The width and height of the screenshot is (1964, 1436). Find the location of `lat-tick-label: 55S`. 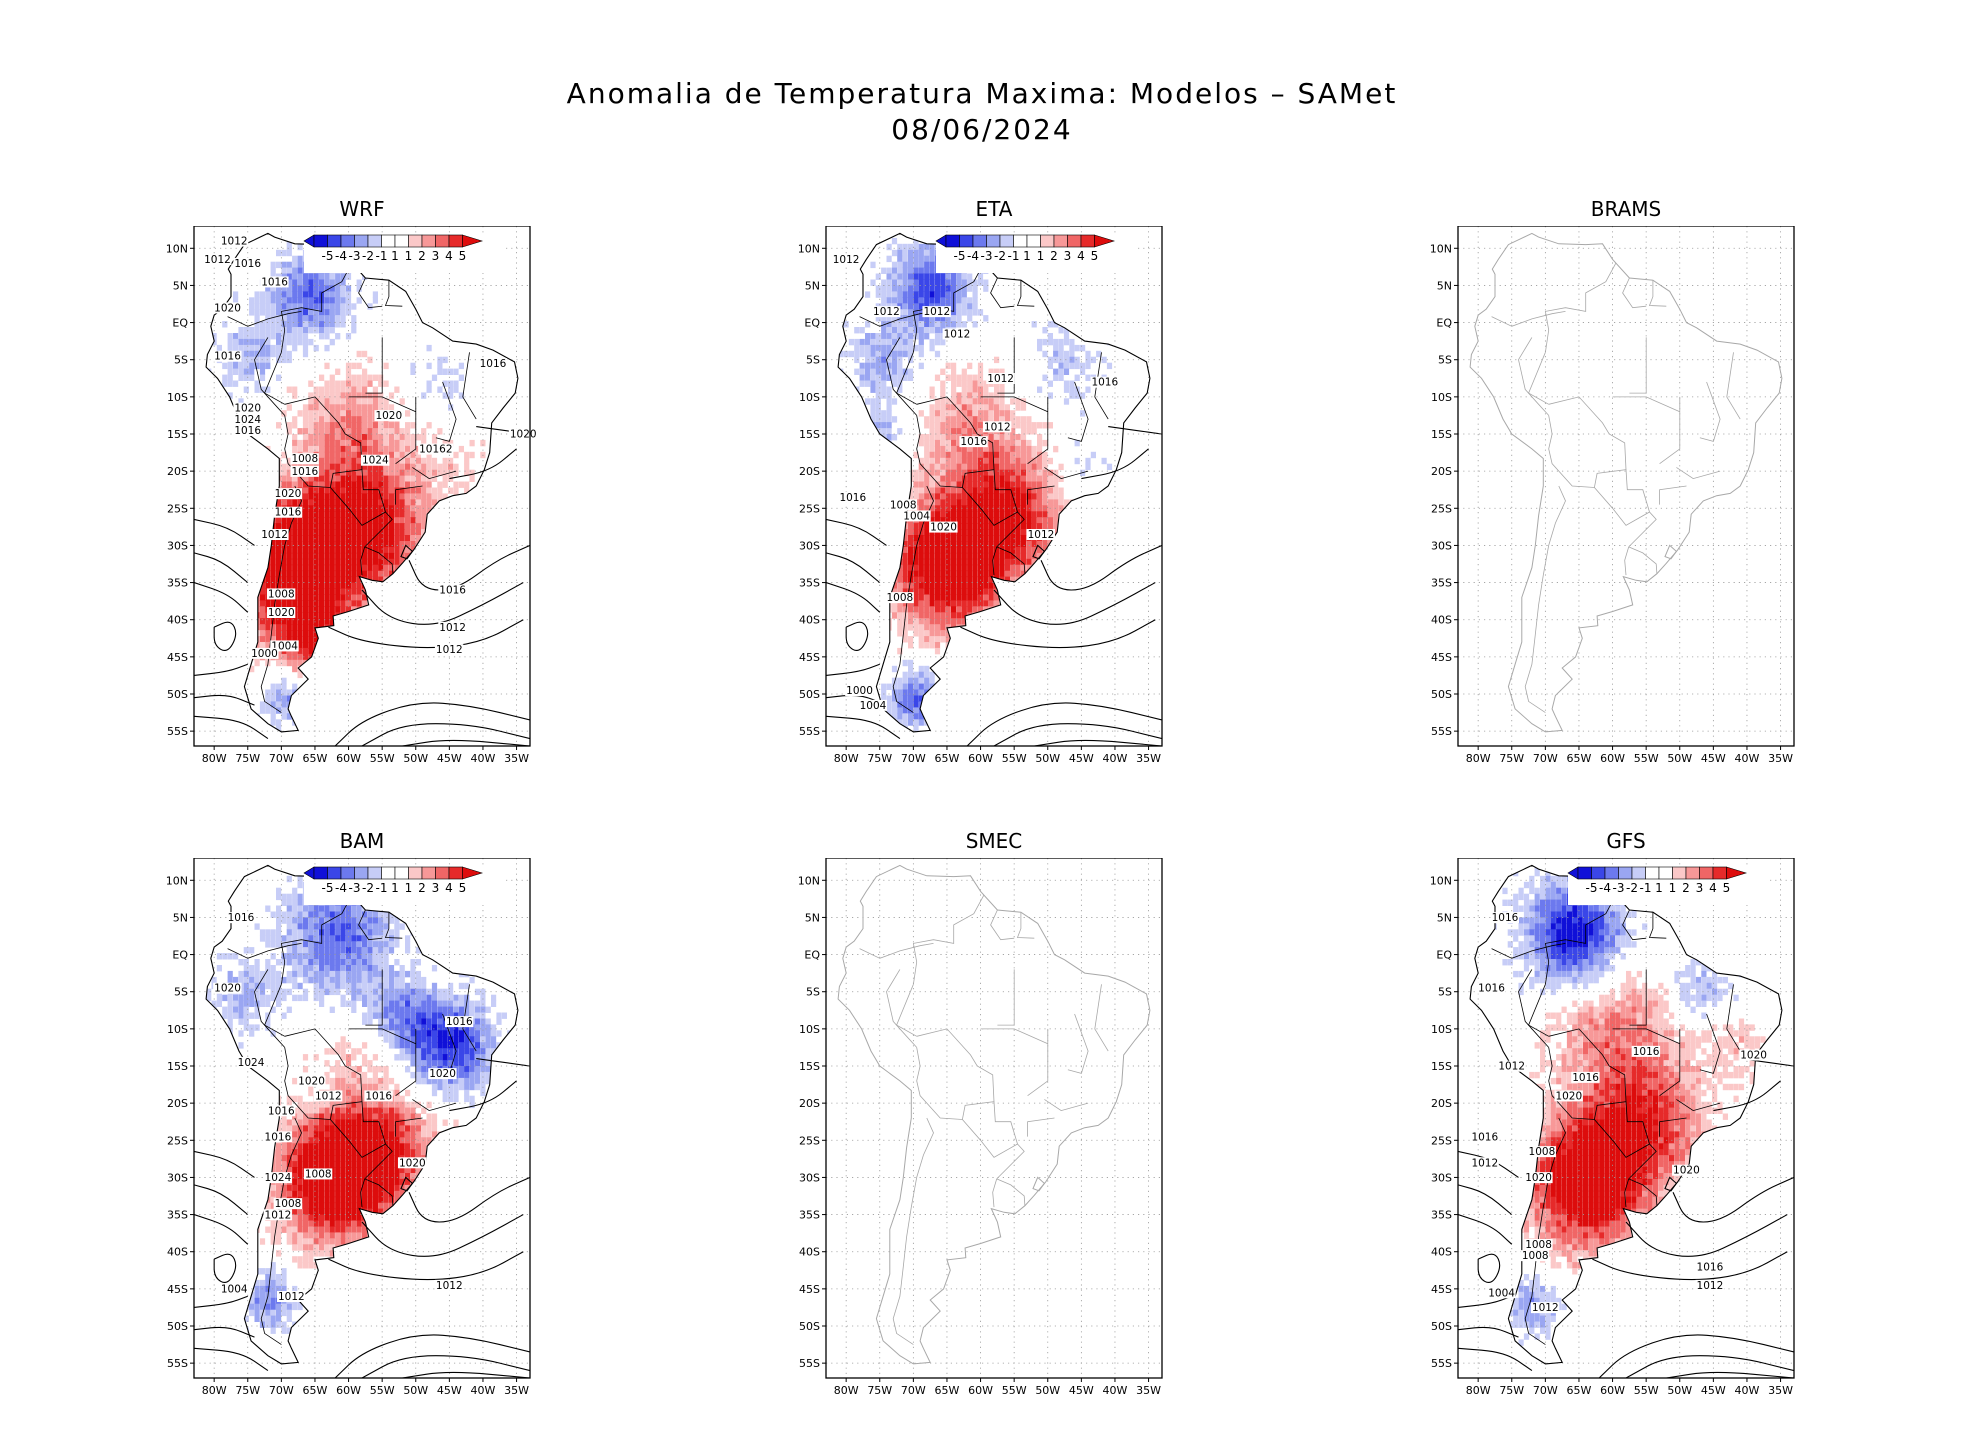

lat-tick-label: 55S is located at coordinates (177, 731).